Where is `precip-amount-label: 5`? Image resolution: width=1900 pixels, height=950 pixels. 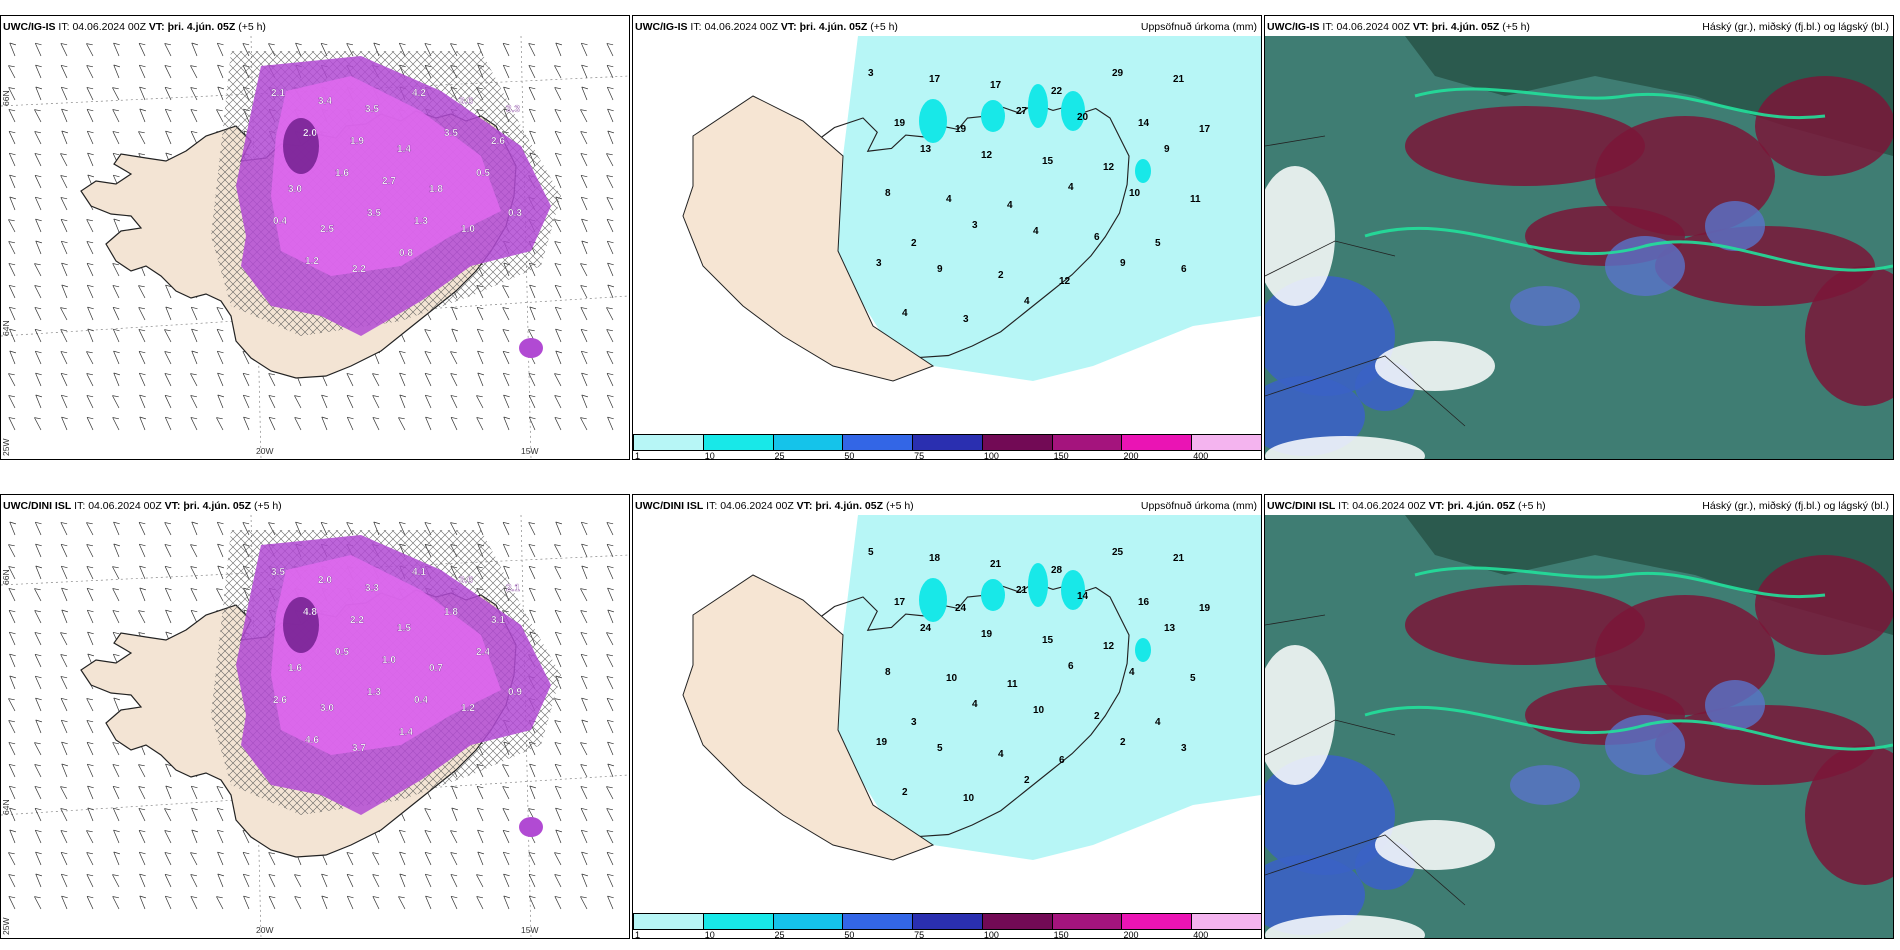
precip-amount-label: 5 is located at coordinates (871, 552).